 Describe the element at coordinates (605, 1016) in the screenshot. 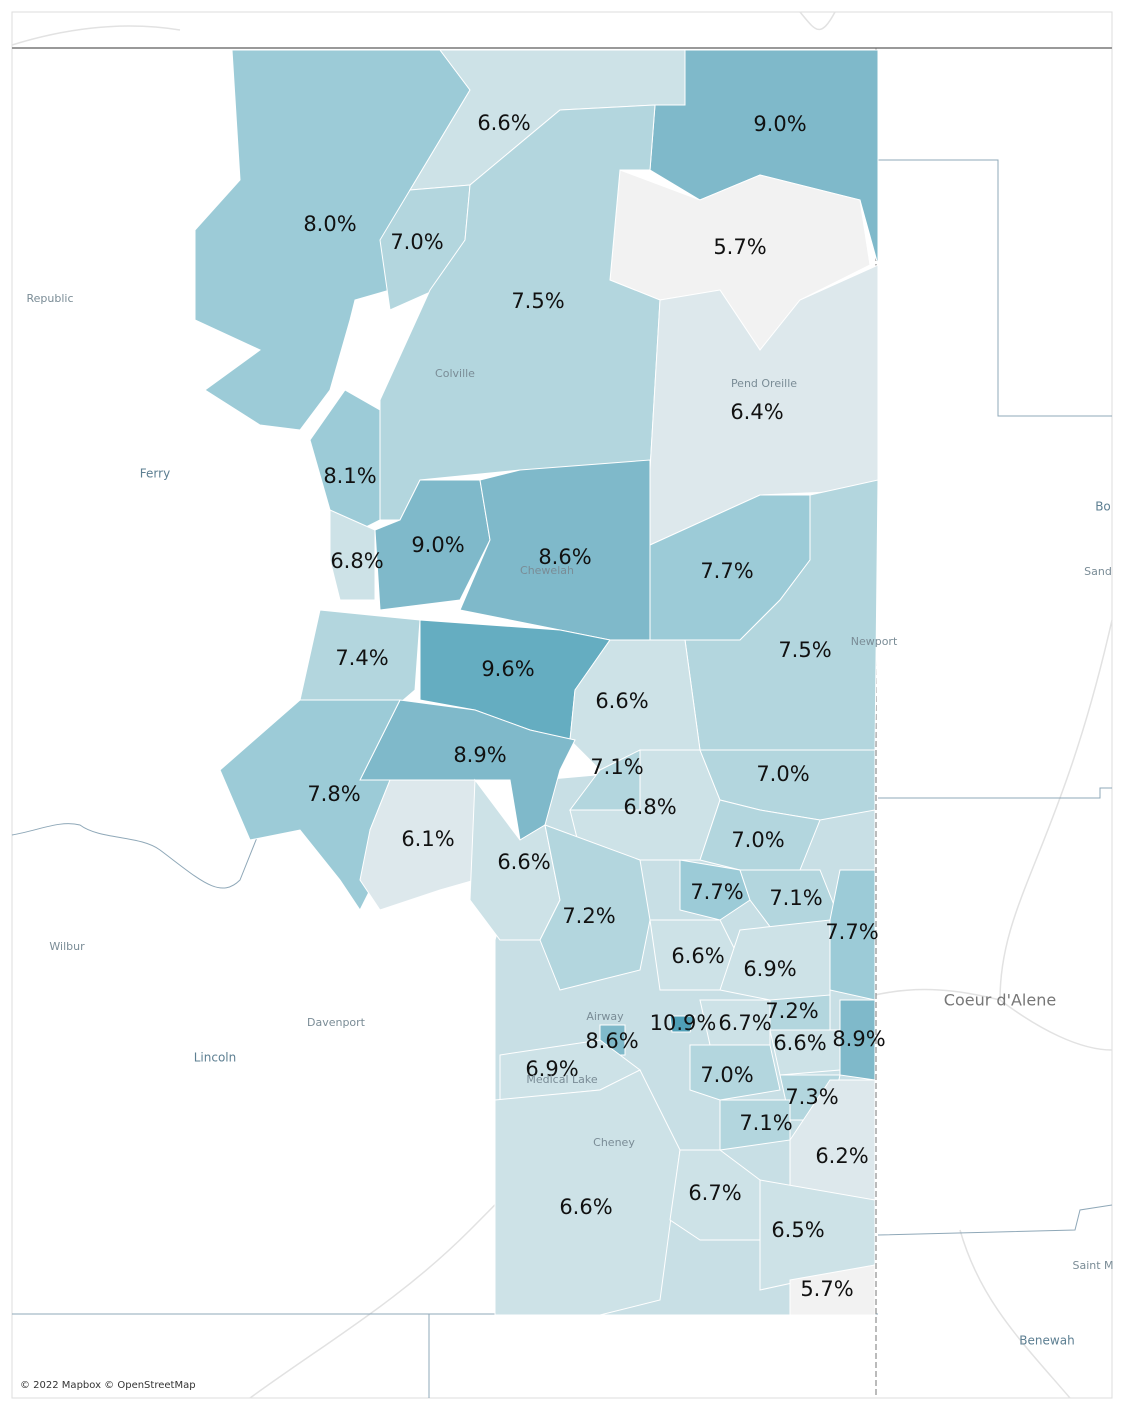

I see `place-label: Airway` at that location.